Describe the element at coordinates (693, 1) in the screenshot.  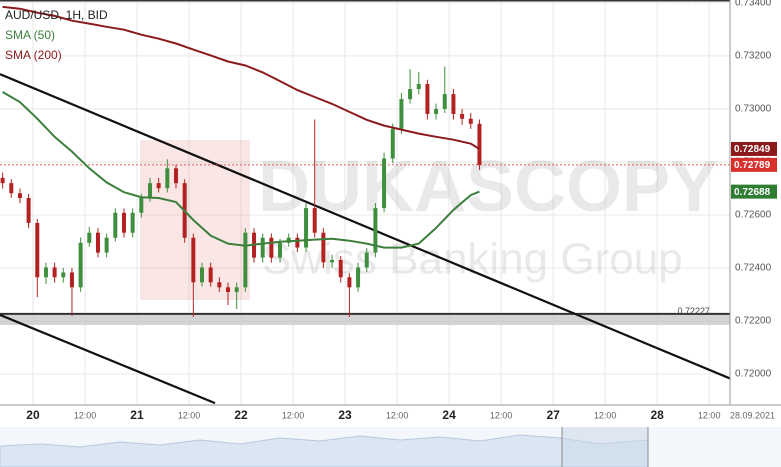
I see `level-label: 0.73409` at that location.